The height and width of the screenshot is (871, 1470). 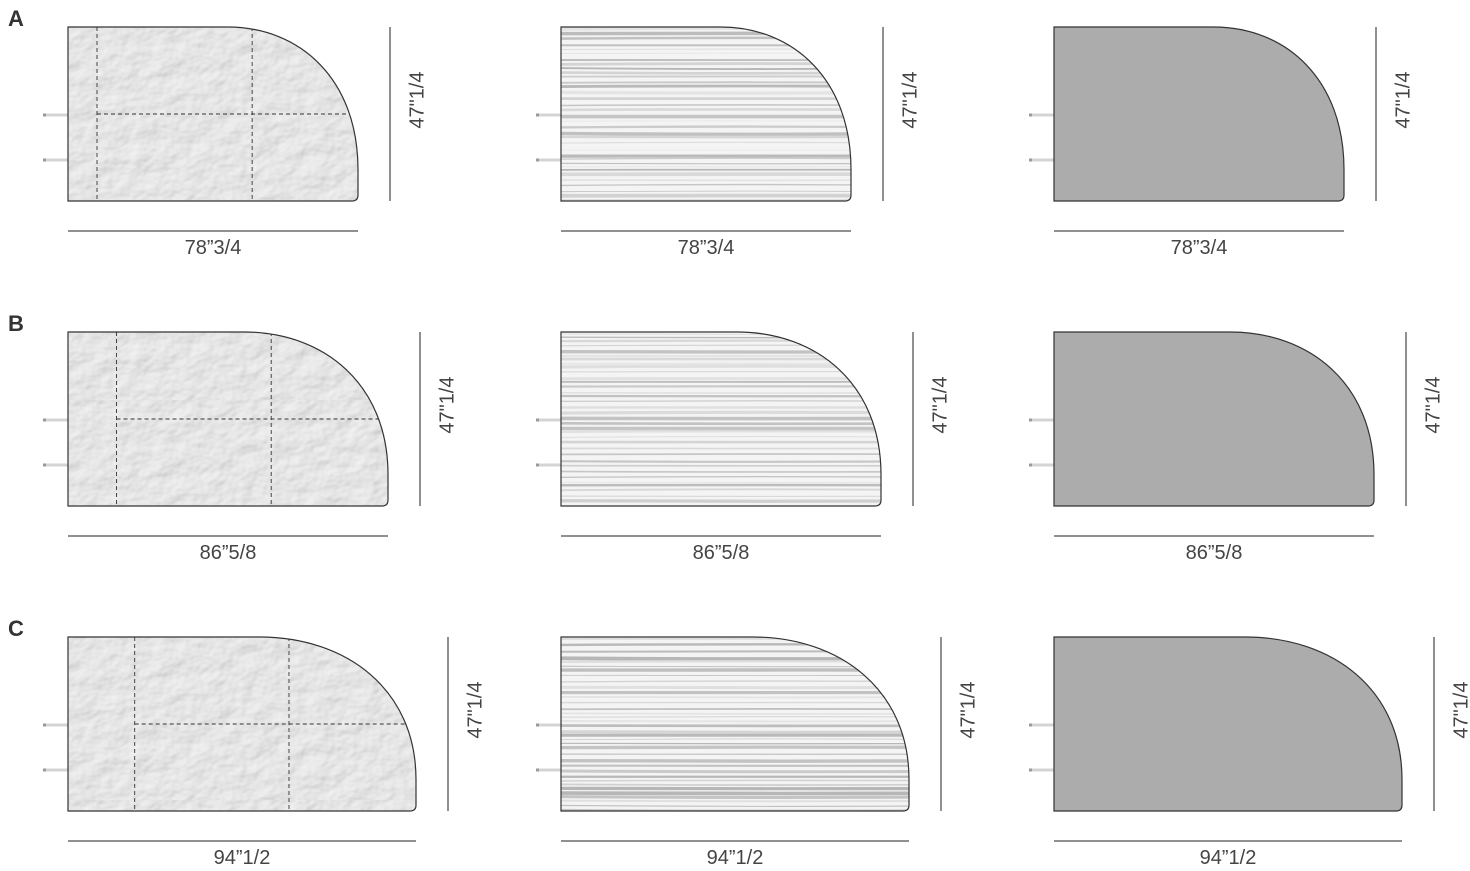 I want to click on row-label: A, so click(x=16, y=18).